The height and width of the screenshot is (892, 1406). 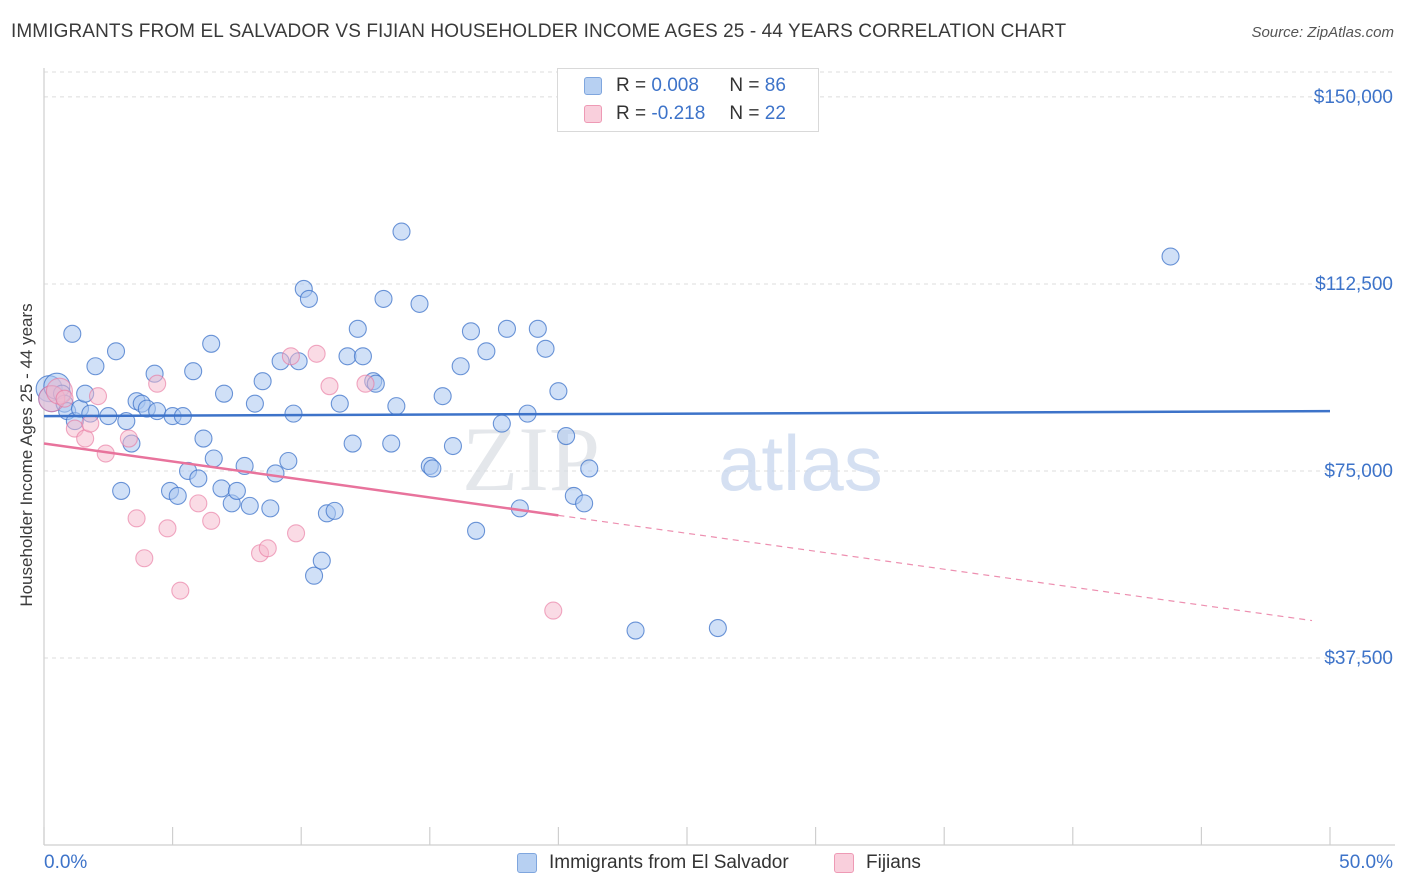 I want to click on legend-row-fijians: R = -0.218 N = 22, so click(x=685, y=114).